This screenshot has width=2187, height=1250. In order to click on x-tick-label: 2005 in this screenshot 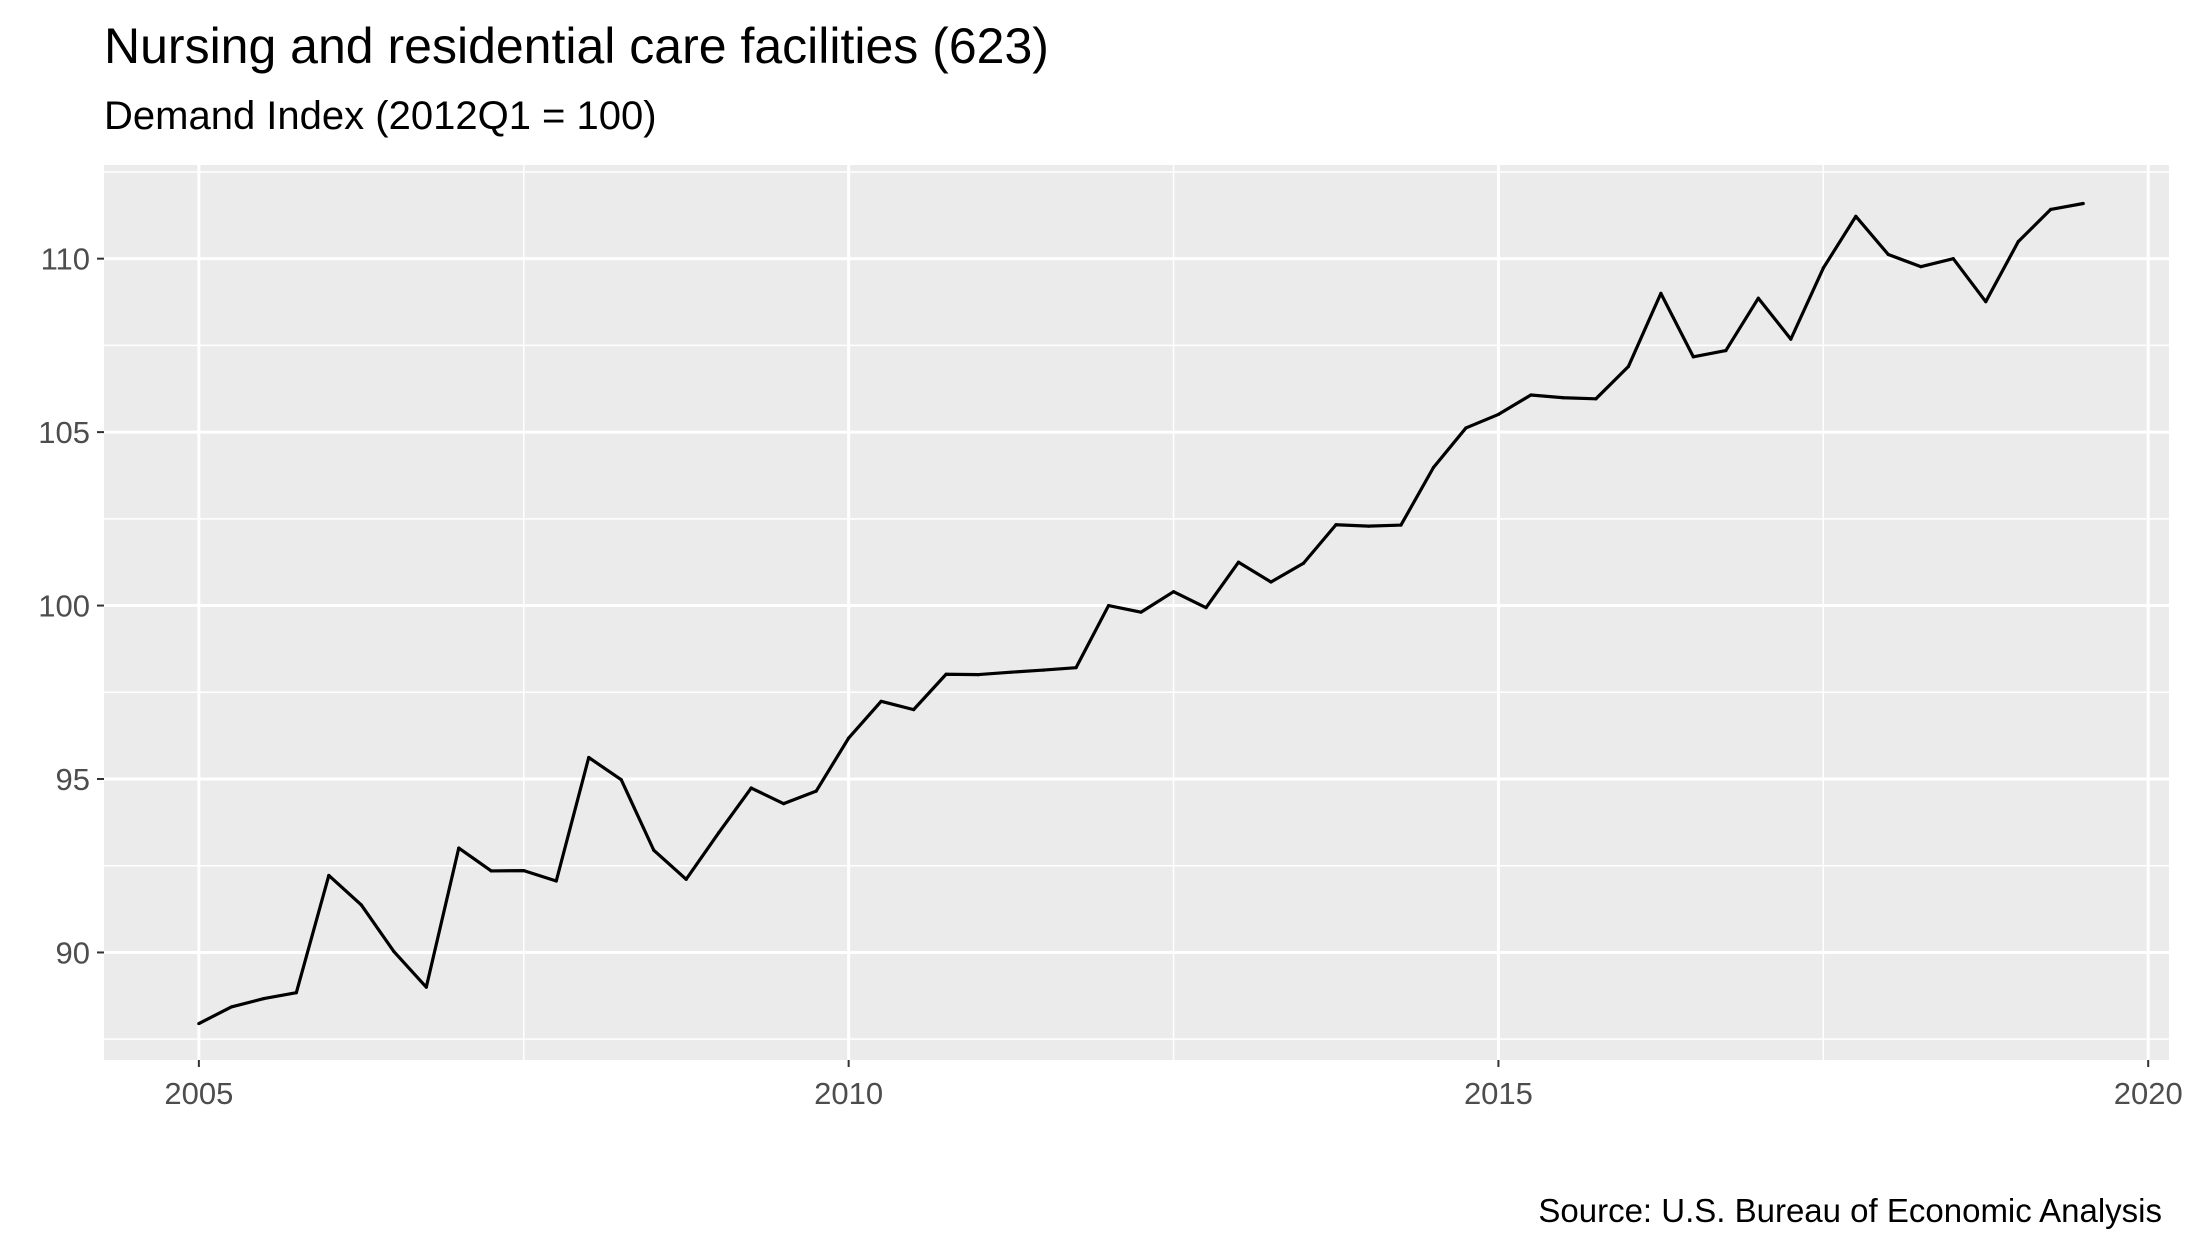, I will do `click(198, 1093)`.